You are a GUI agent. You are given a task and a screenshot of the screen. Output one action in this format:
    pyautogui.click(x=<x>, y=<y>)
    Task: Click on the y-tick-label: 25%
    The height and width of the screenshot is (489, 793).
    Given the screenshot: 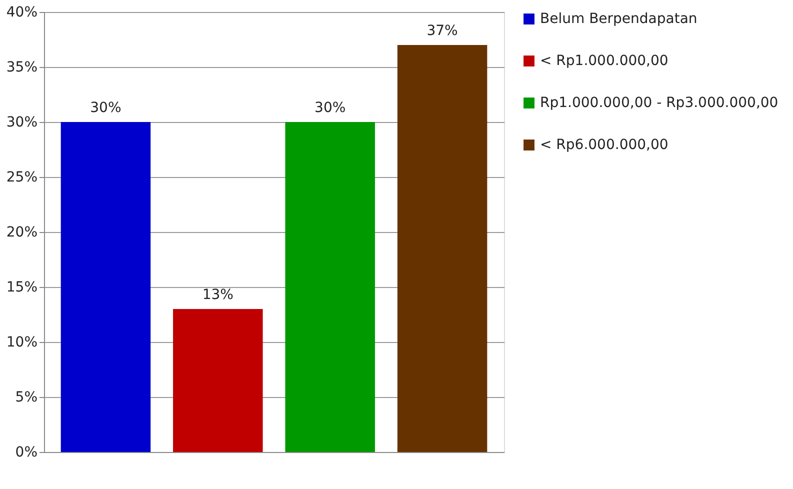 What is the action you would take?
    pyautogui.click(x=22, y=178)
    